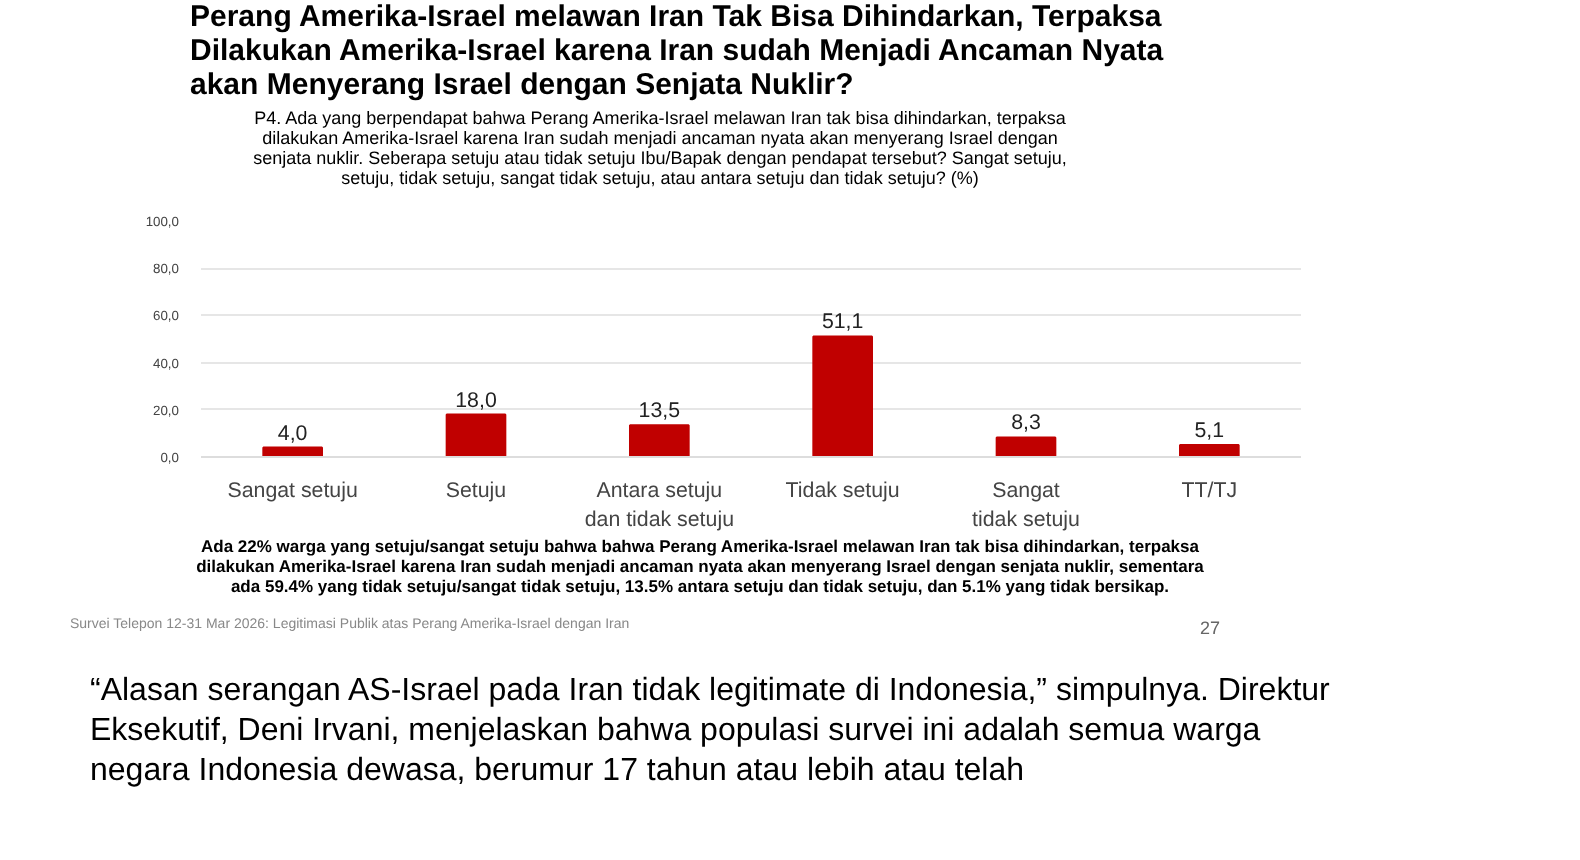  What do you see at coordinates (292, 491) in the screenshot?
I see `x-tick-label: Sangat setuju` at bounding box center [292, 491].